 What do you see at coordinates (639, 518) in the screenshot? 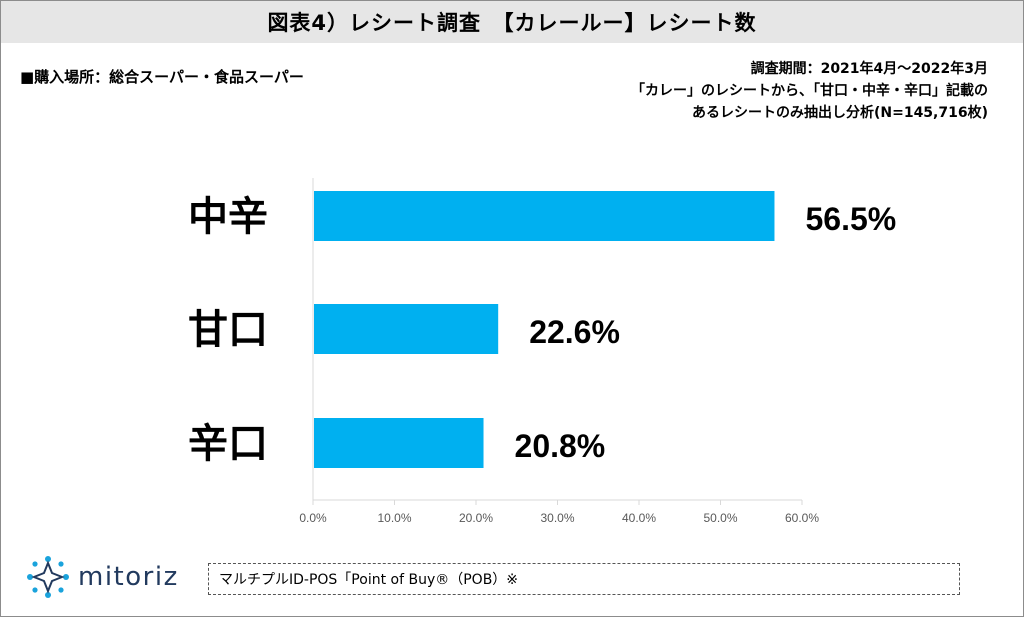
I see `x-tick-label: 40.0%` at bounding box center [639, 518].